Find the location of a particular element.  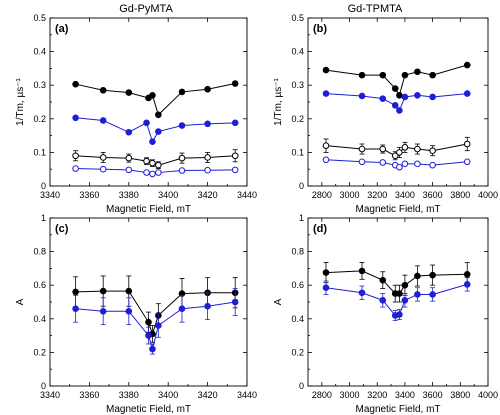

panel-label: (c) is located at coordinates (62, 229).